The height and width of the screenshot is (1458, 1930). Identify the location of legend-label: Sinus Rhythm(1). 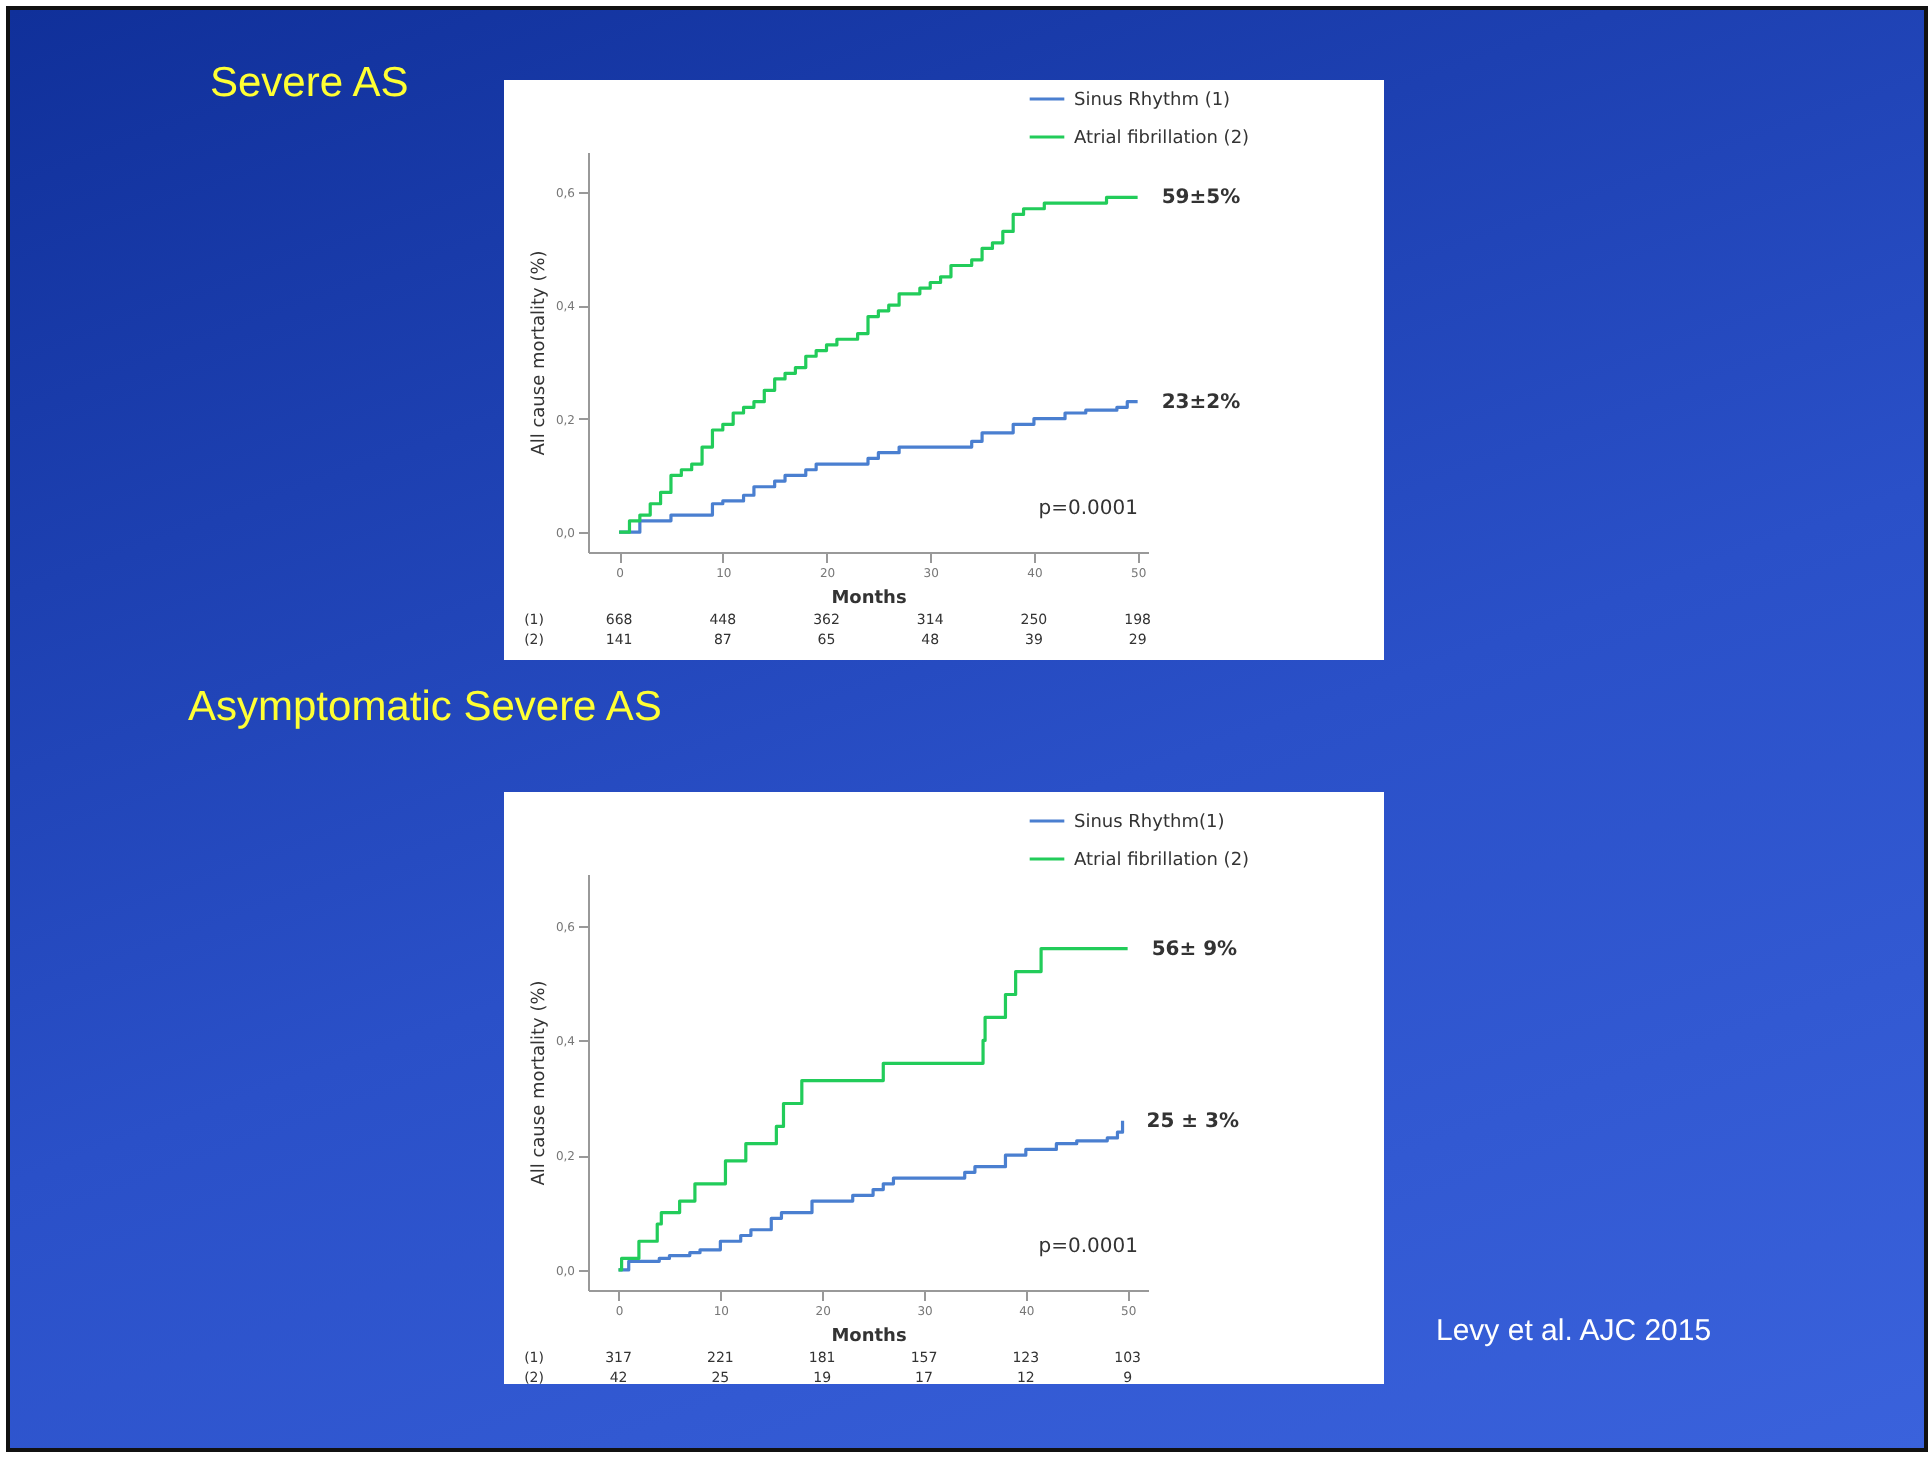
(1149, 823).